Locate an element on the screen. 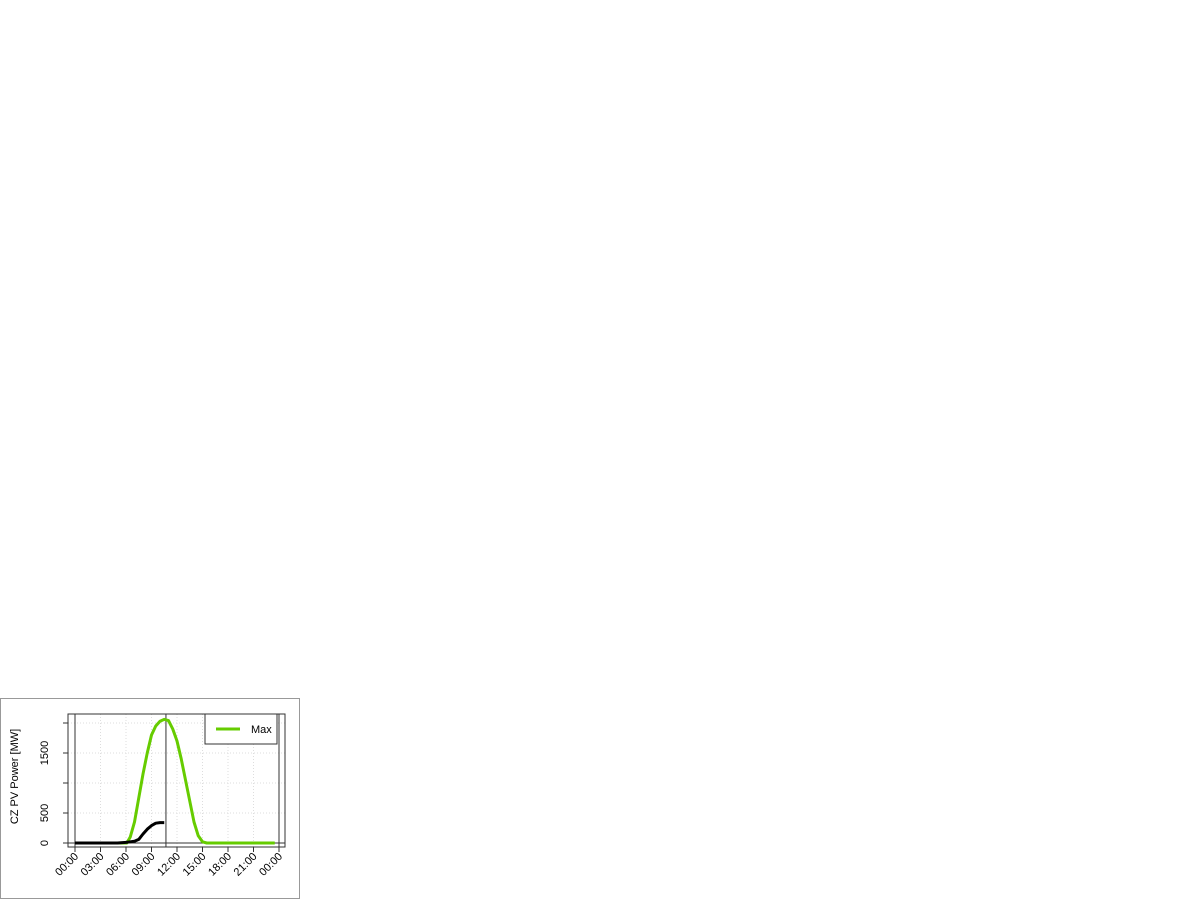 The height and width of the screenshot is (900, 1200). series-line-measured is located at coordinates (120, 833).